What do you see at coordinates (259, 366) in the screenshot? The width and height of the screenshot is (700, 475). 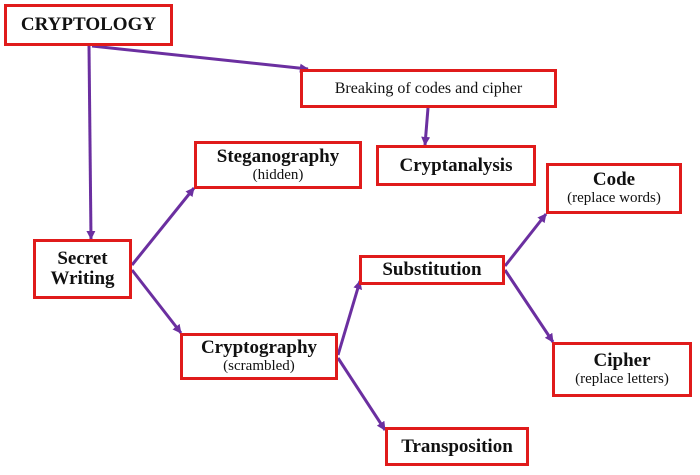 I see `cryptography-sublabel: (scrambled)` at bounding box center [259, 366].